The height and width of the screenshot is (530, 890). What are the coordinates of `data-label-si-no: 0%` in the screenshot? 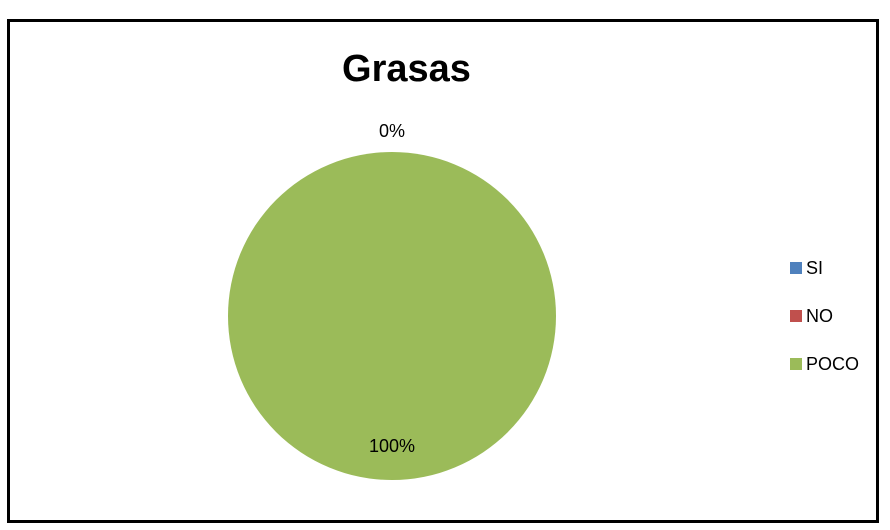 It's located at (392, 131).